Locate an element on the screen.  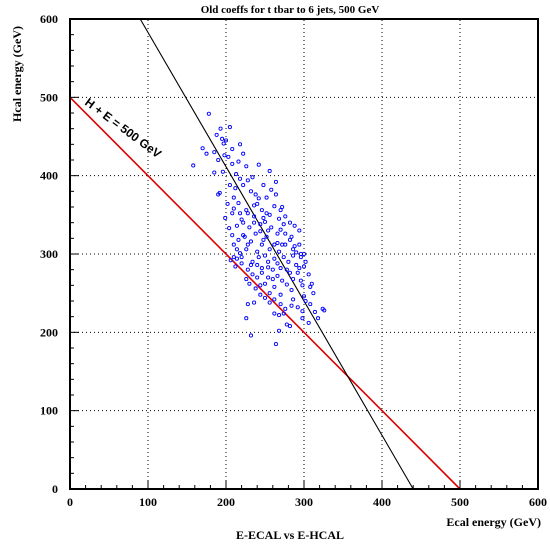
y-axis-ticks: 0 100 200 300 400 500 600 is located at coordinates (59, 254).